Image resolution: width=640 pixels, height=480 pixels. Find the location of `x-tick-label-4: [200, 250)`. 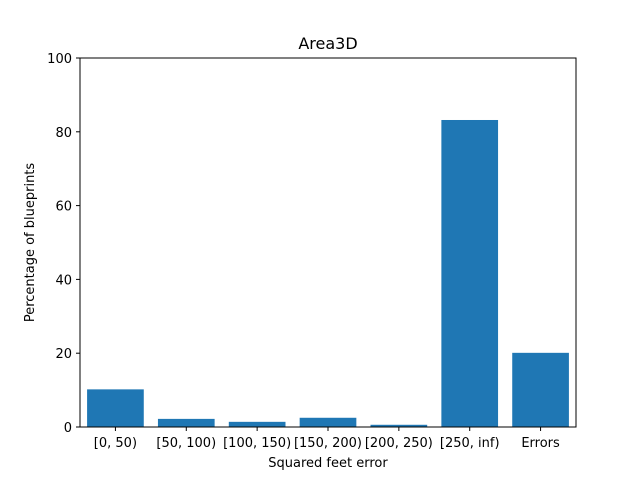

x-tick-label-4: [200, 250) is located at coordinates (399, 443).